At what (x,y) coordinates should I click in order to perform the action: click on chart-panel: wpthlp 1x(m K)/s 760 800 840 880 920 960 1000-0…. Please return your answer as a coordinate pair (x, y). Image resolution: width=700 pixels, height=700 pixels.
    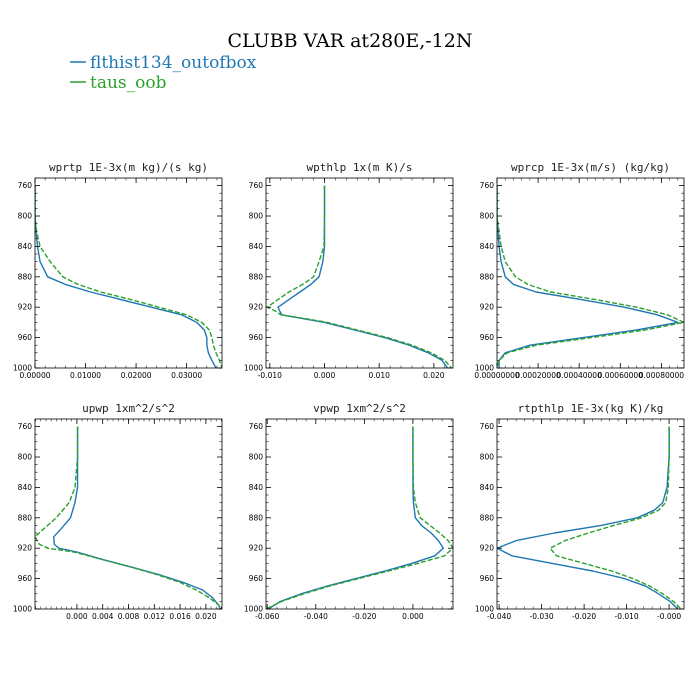
    Looking at the image, I should click on (349, 270).